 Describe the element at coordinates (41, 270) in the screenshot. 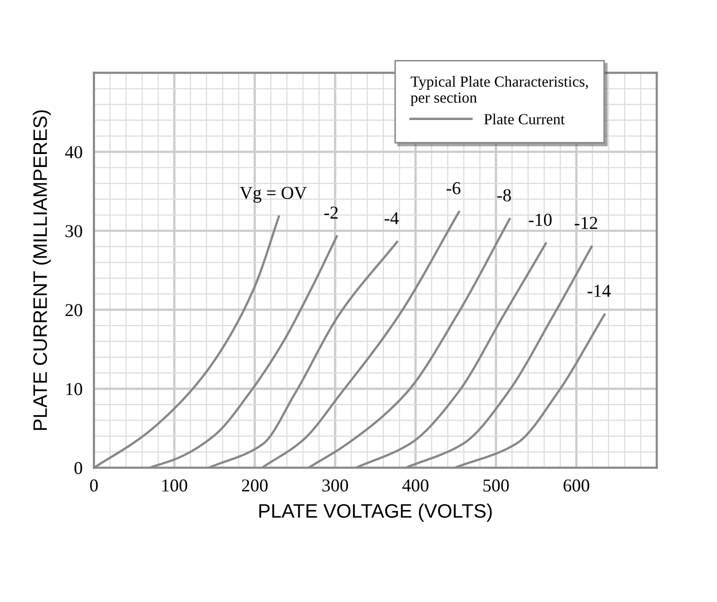

I see `y-axis-title: PLATE CURRENT (MILLIAMPERES)` at that location.